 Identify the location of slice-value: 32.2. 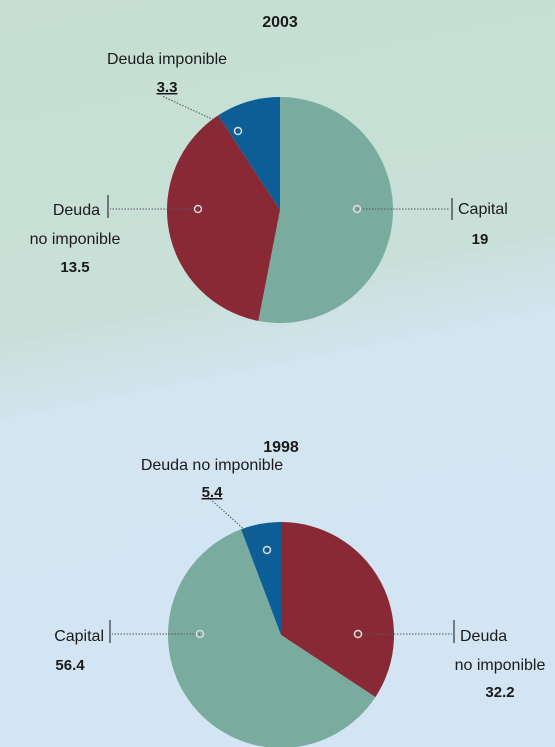
(499, 692).